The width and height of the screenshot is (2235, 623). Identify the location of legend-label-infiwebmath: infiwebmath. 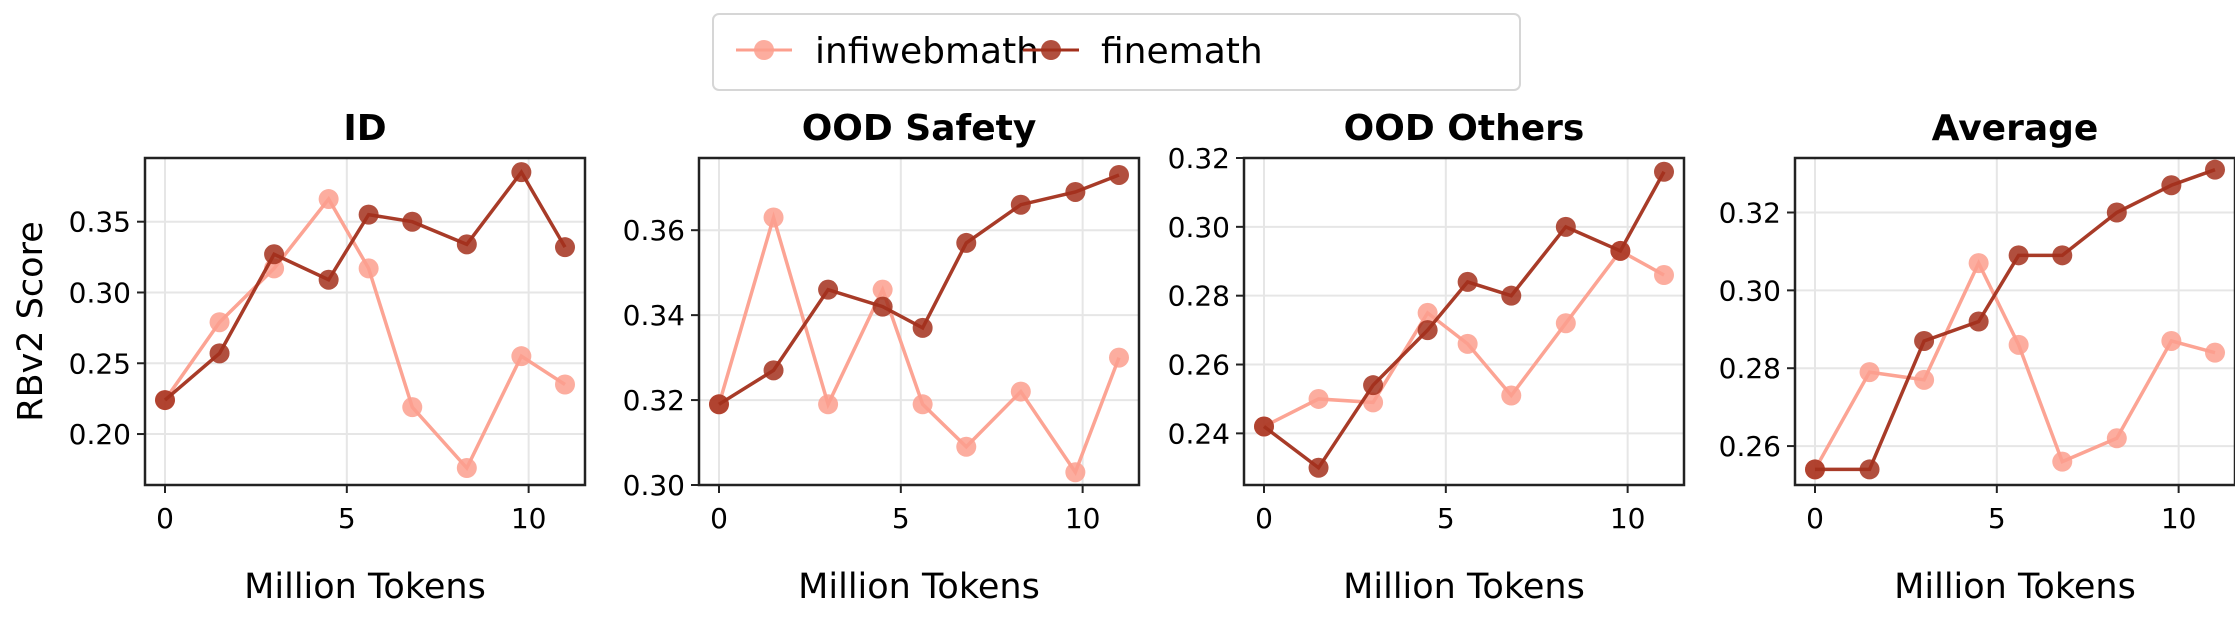
(927, 51).